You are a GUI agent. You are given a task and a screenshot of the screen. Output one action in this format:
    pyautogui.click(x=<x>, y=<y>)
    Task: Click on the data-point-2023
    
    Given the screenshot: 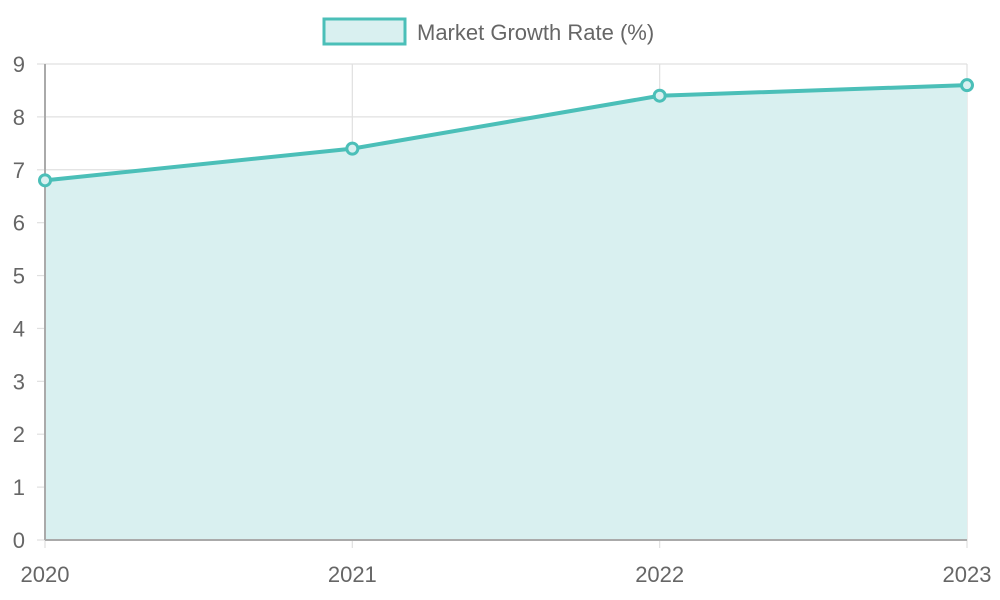 What is the action you would take?
    pyautogui.click(x=967, y=85)
    